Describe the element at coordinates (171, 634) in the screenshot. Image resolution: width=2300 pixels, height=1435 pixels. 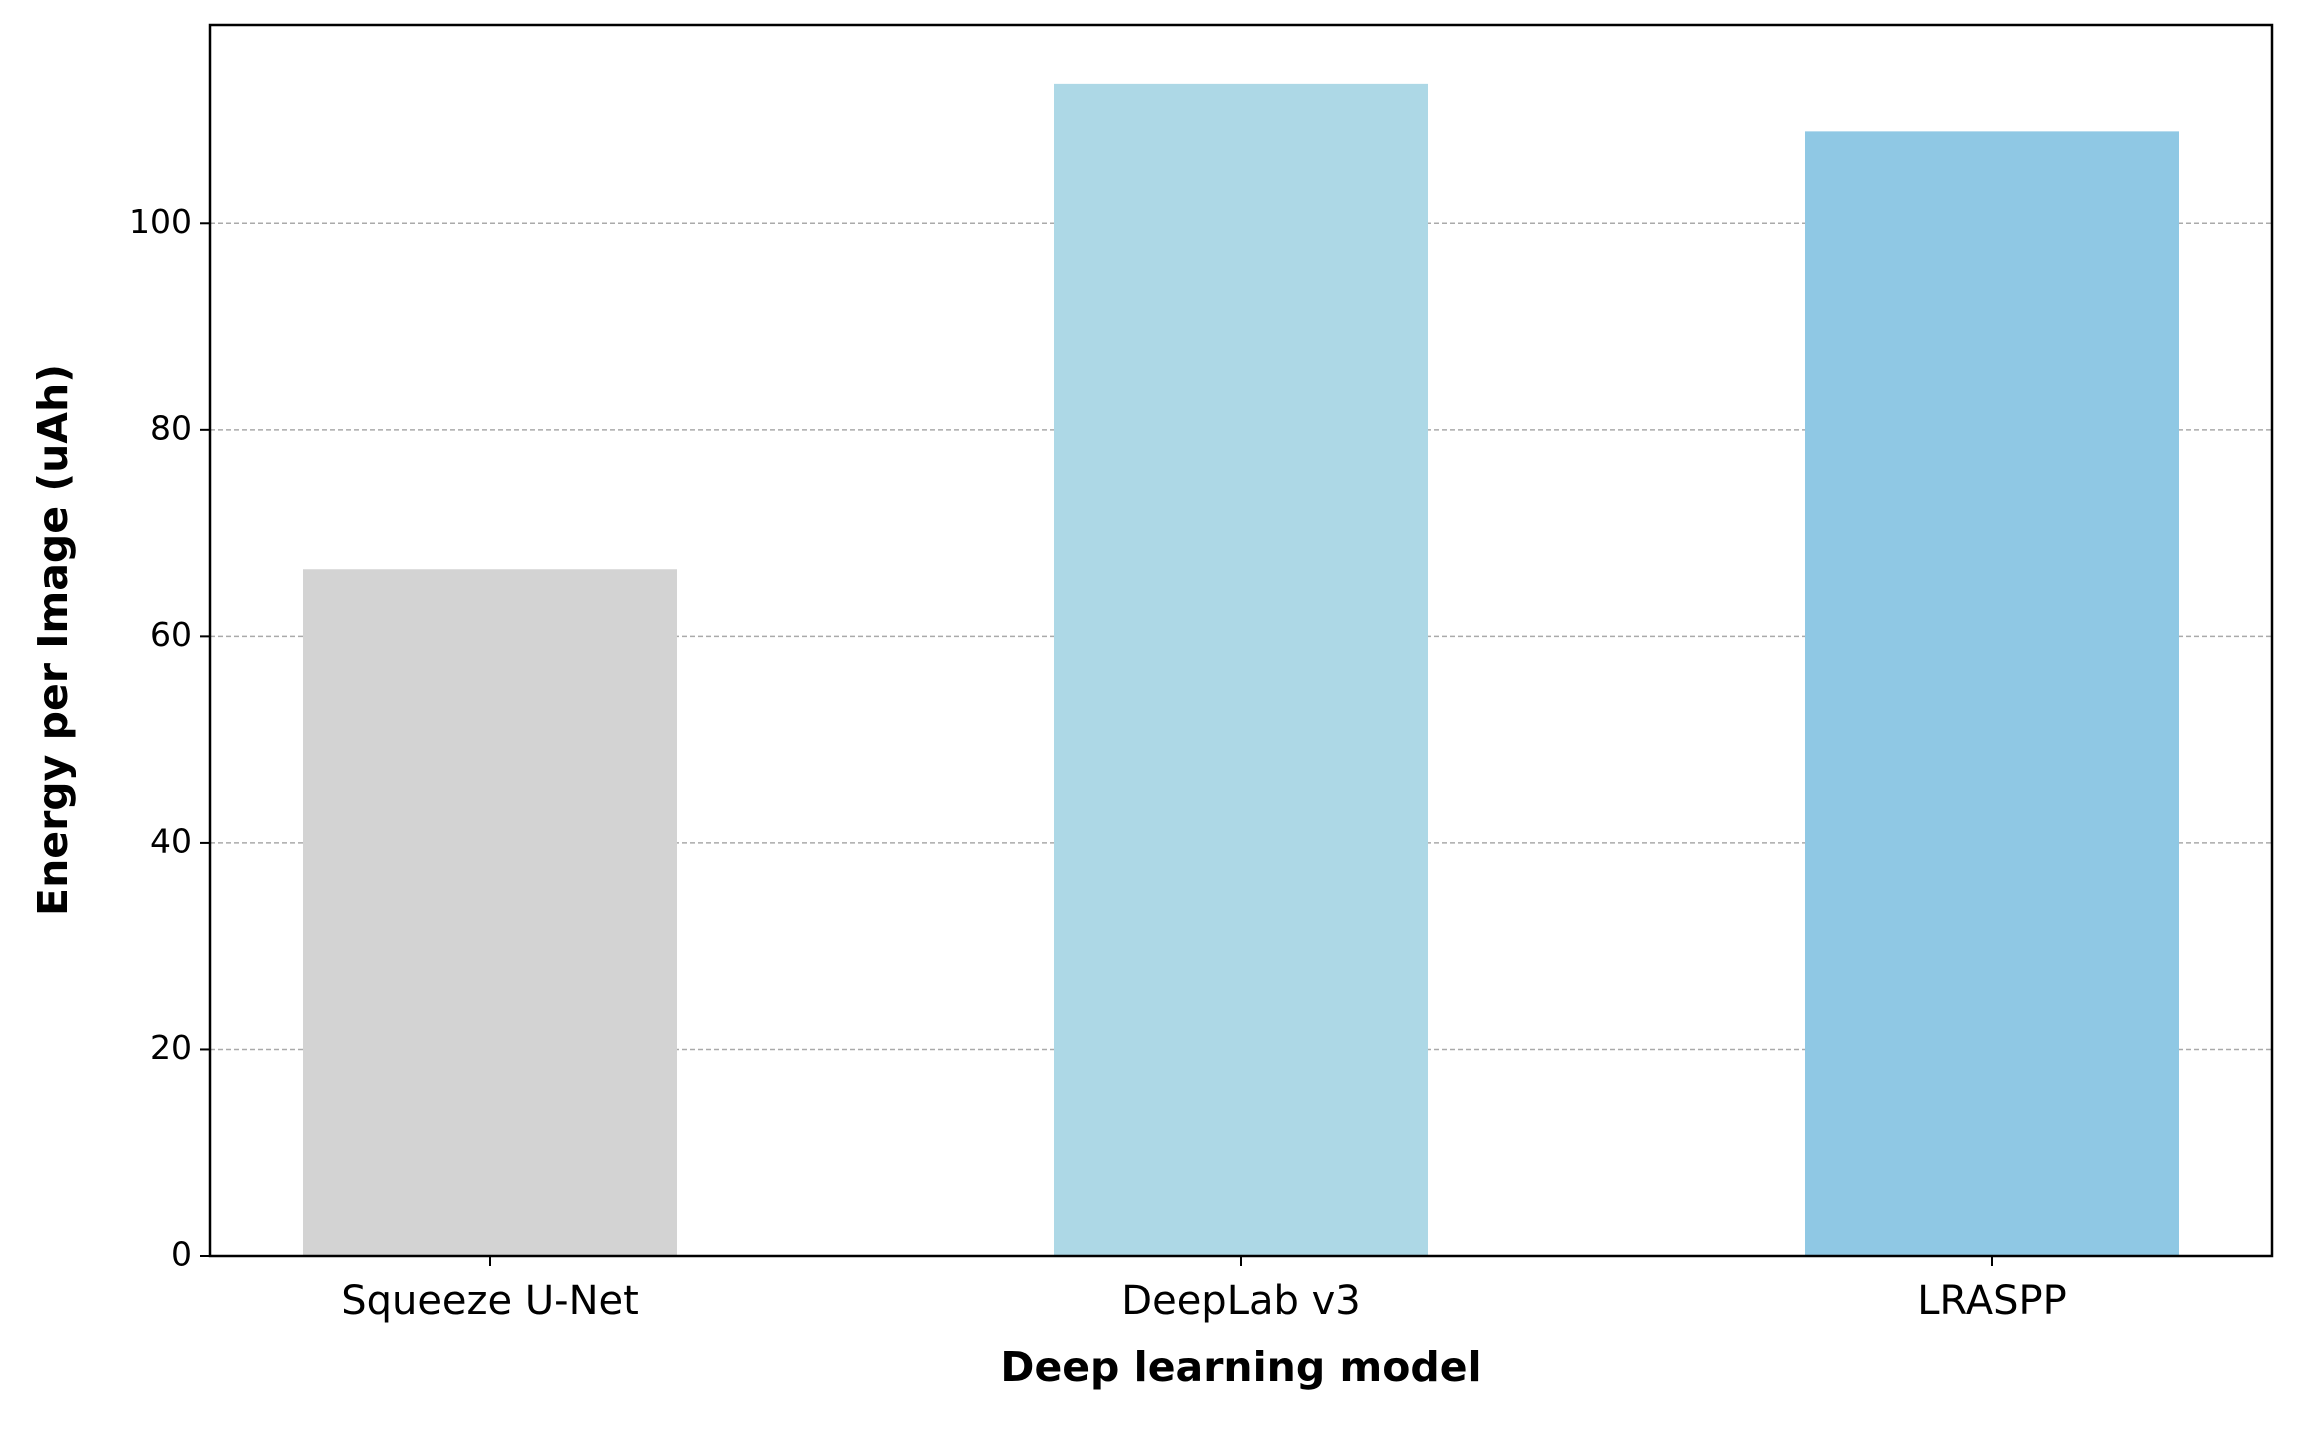
I see `y-tick-label: 60` at that location.